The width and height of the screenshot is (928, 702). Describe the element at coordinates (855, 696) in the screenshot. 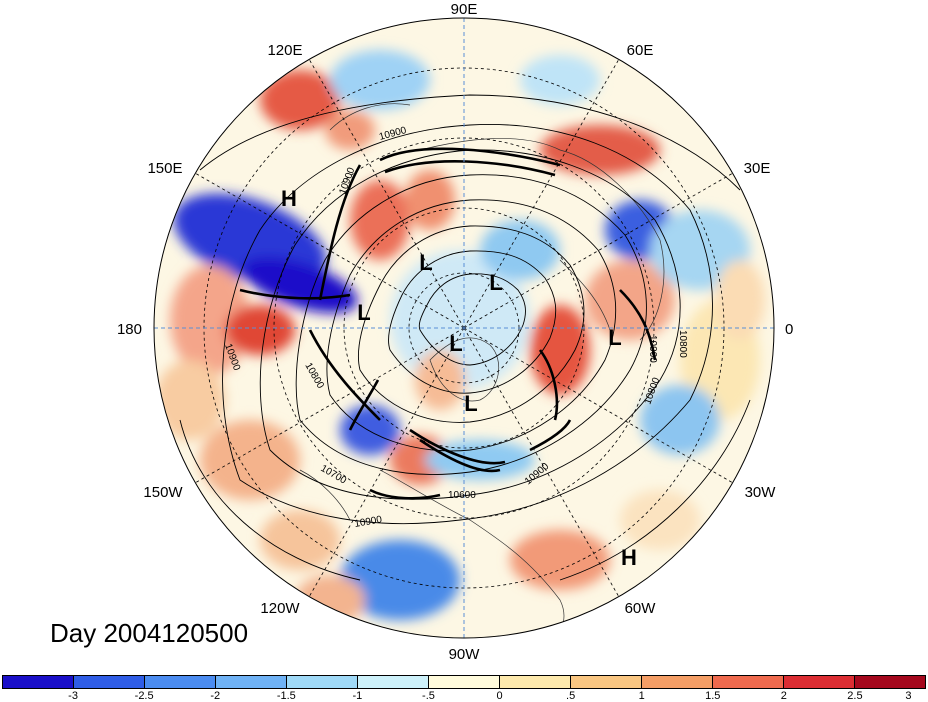

I see `colorbar-tick-label: 2.5` at that location.